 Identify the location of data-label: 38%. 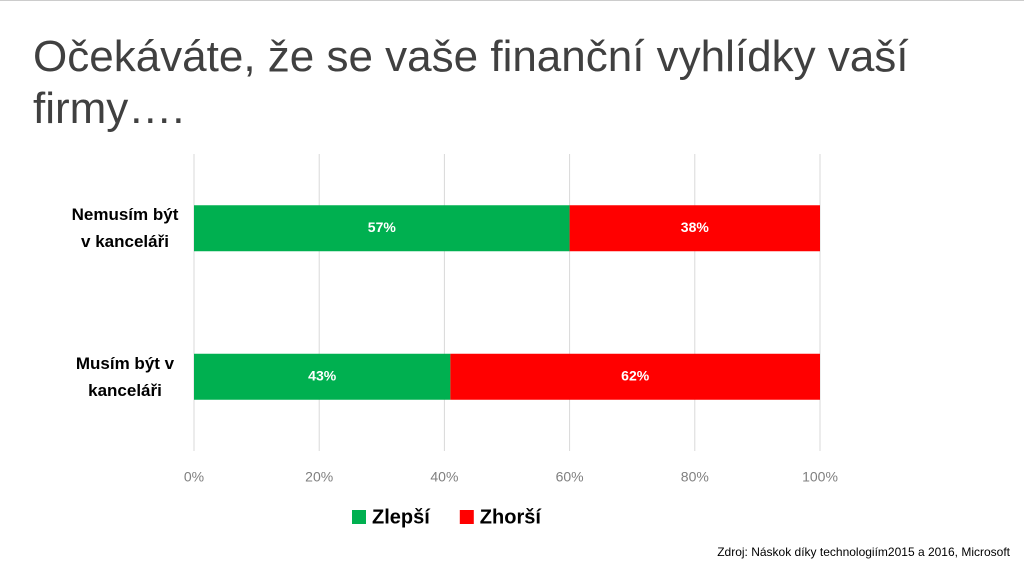
(695, 227).